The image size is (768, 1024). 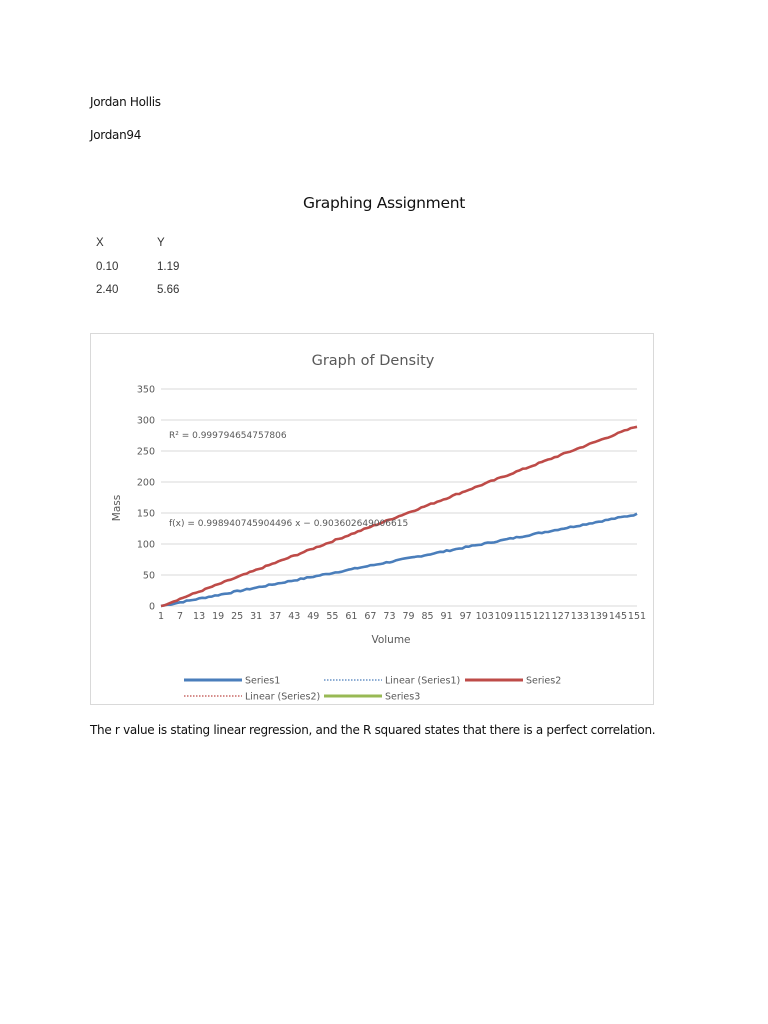 What do you see at coordinates (161, 243) in the screenshot?
I see `table-header-y: Y` at bounding box center [161, 243].